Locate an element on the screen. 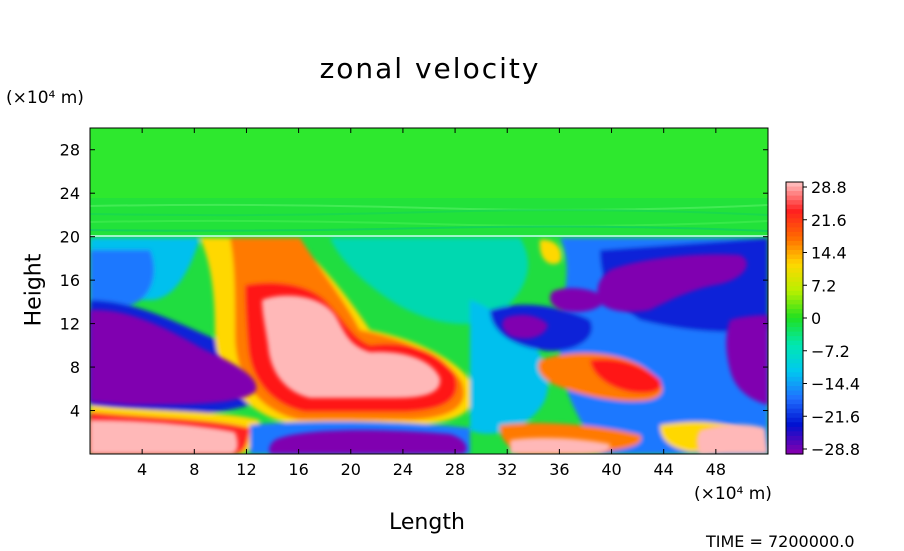 The height and width of the screenshot is (551, 904). colorbar-tick-label: −7.2 is located at coordinates (830, 351).